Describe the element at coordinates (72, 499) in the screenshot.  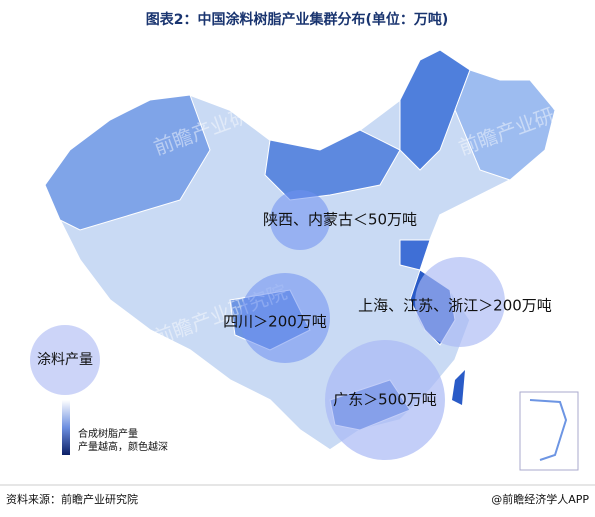
I see `source: 资料来源：前瞻产业研究院` at that location.